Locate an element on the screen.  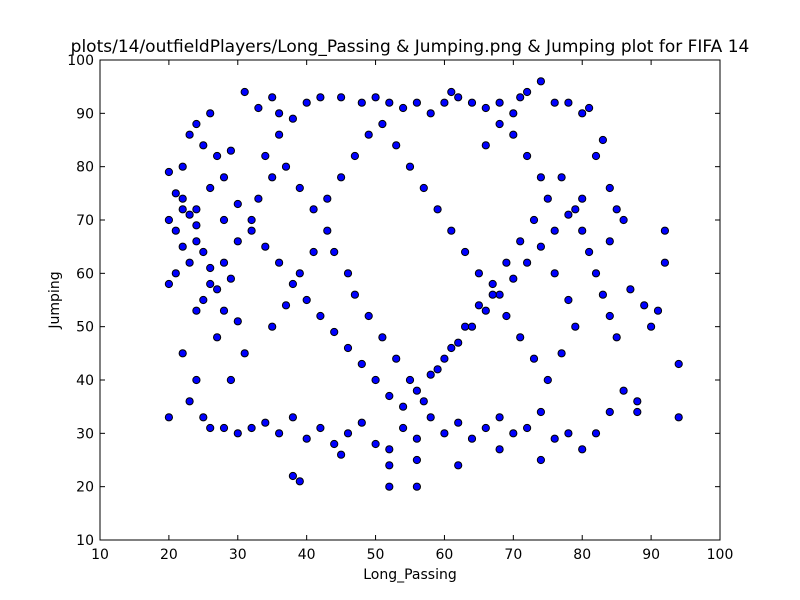
x-tick-label: 70 is located at coordinates (513, 555).